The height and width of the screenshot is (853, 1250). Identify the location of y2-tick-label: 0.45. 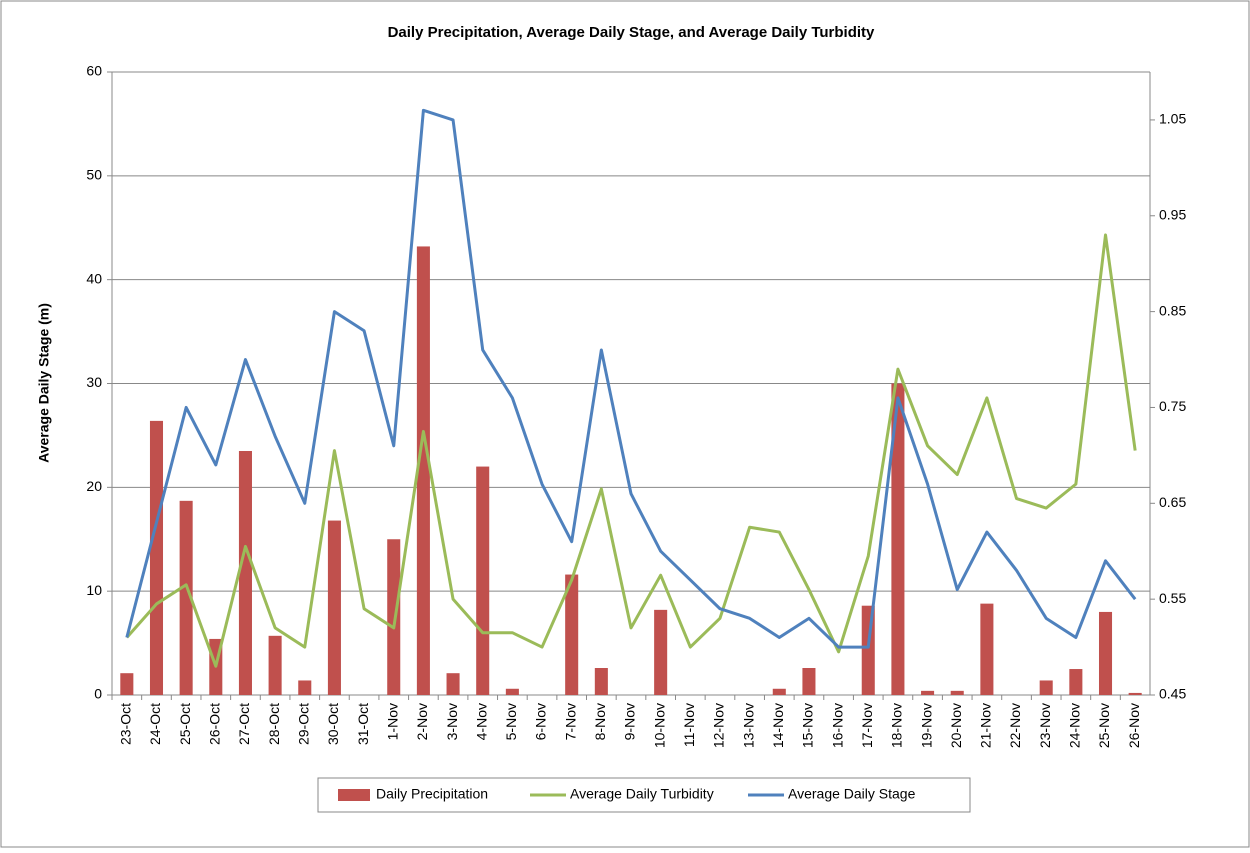
(1172, 694).